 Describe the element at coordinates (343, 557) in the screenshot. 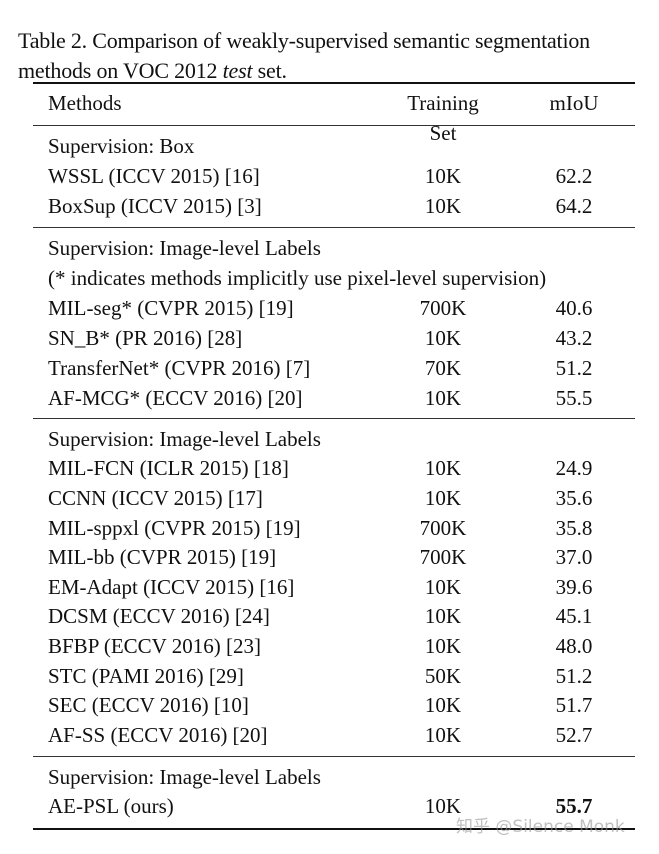

I see `table-row: MIL-bb (CVPR 2015) [19] 700K 37.0` at that location.